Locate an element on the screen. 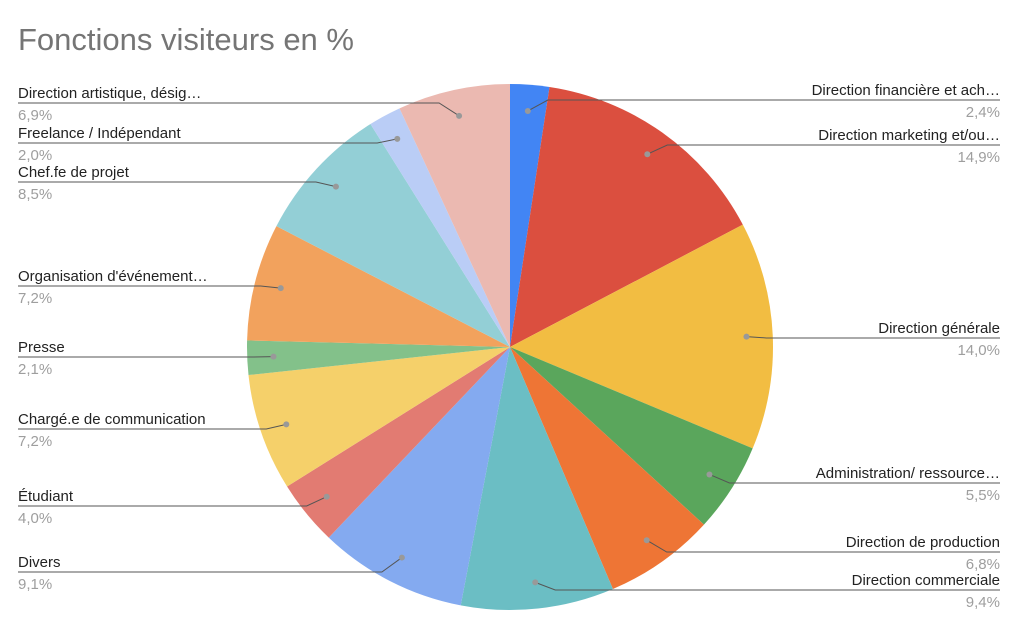  slice-value-label: 2,4% is located at coordinates (983, 112).